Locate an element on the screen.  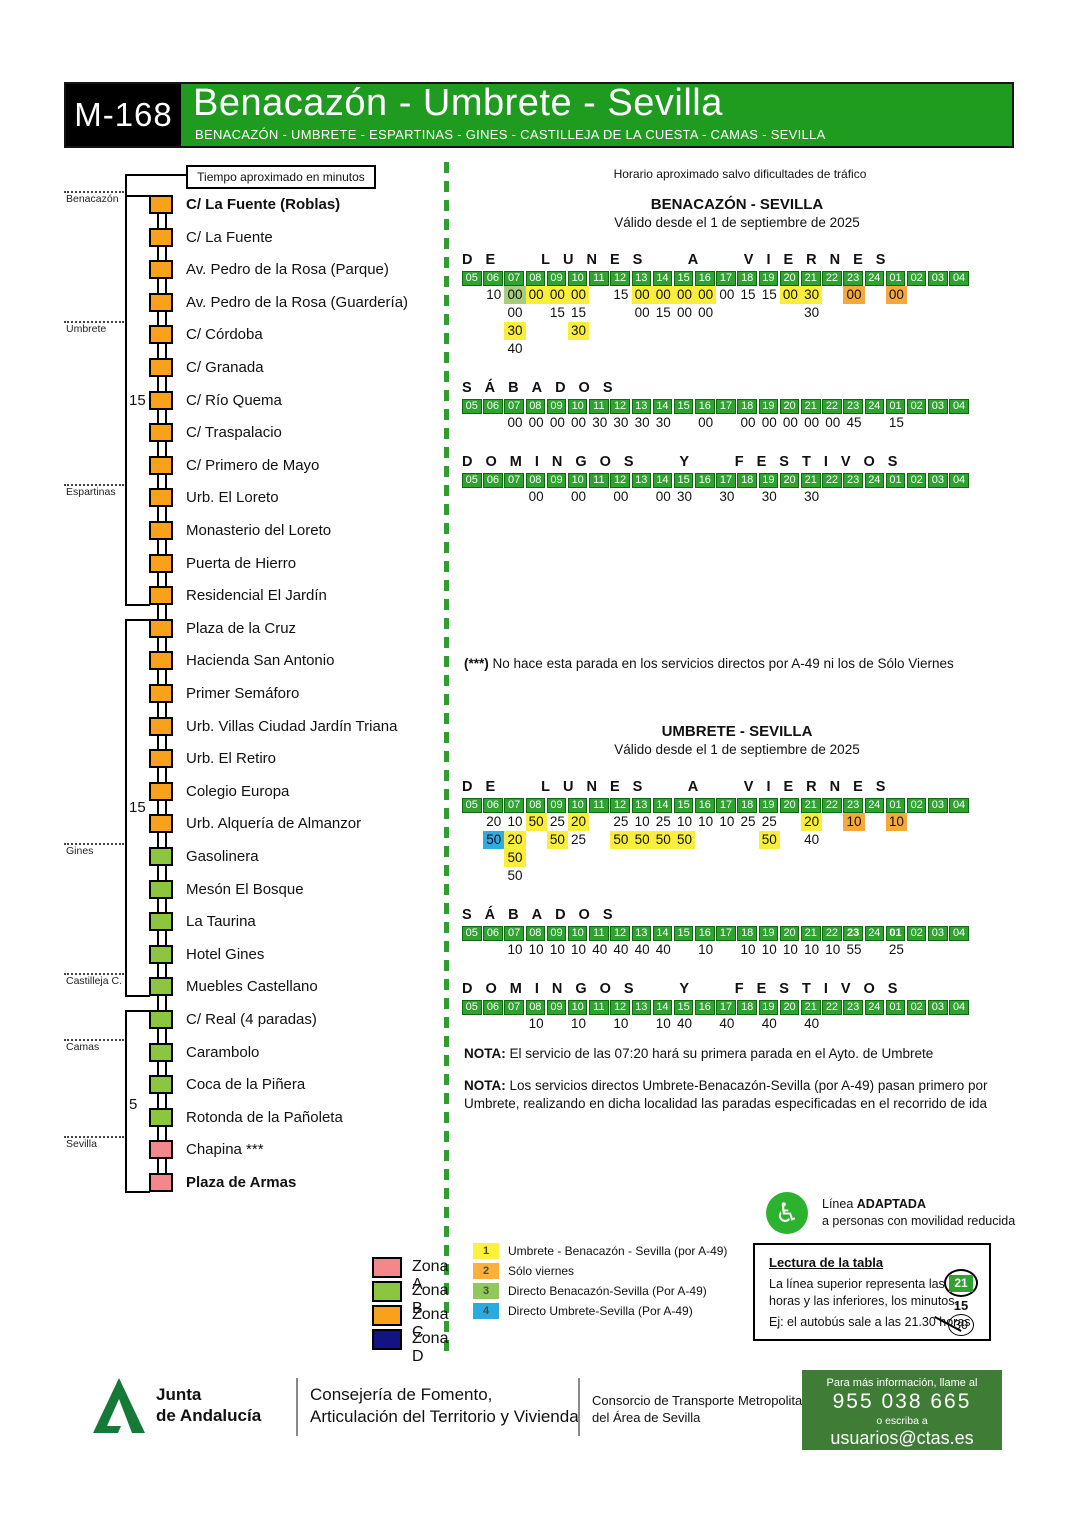
lectura-example: 21 15 30 is located at coordinates (961, 1302).